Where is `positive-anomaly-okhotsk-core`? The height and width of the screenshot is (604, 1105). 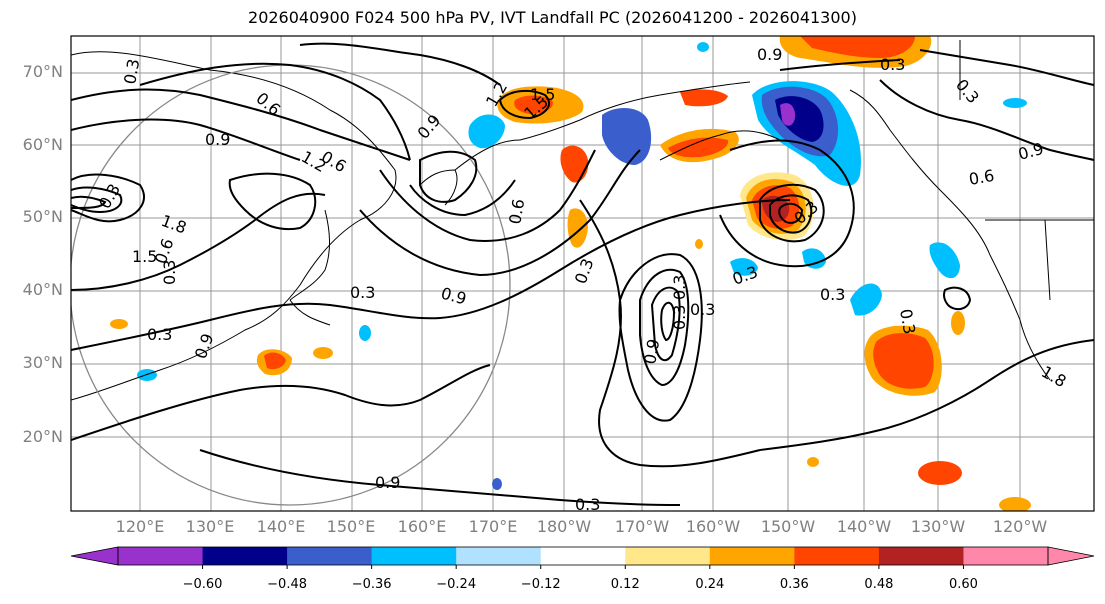 positive-anomaly-okhotsk-core is located at coordinates (533, 104).